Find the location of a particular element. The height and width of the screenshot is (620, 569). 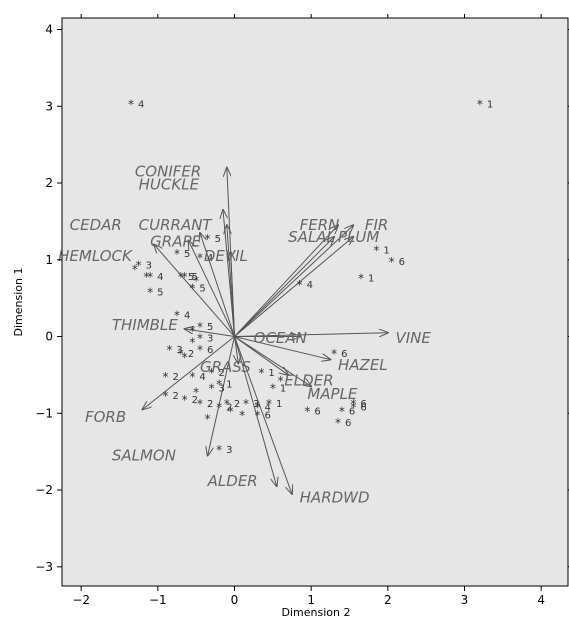

vector-cedar is located at coordinates (217, 285).